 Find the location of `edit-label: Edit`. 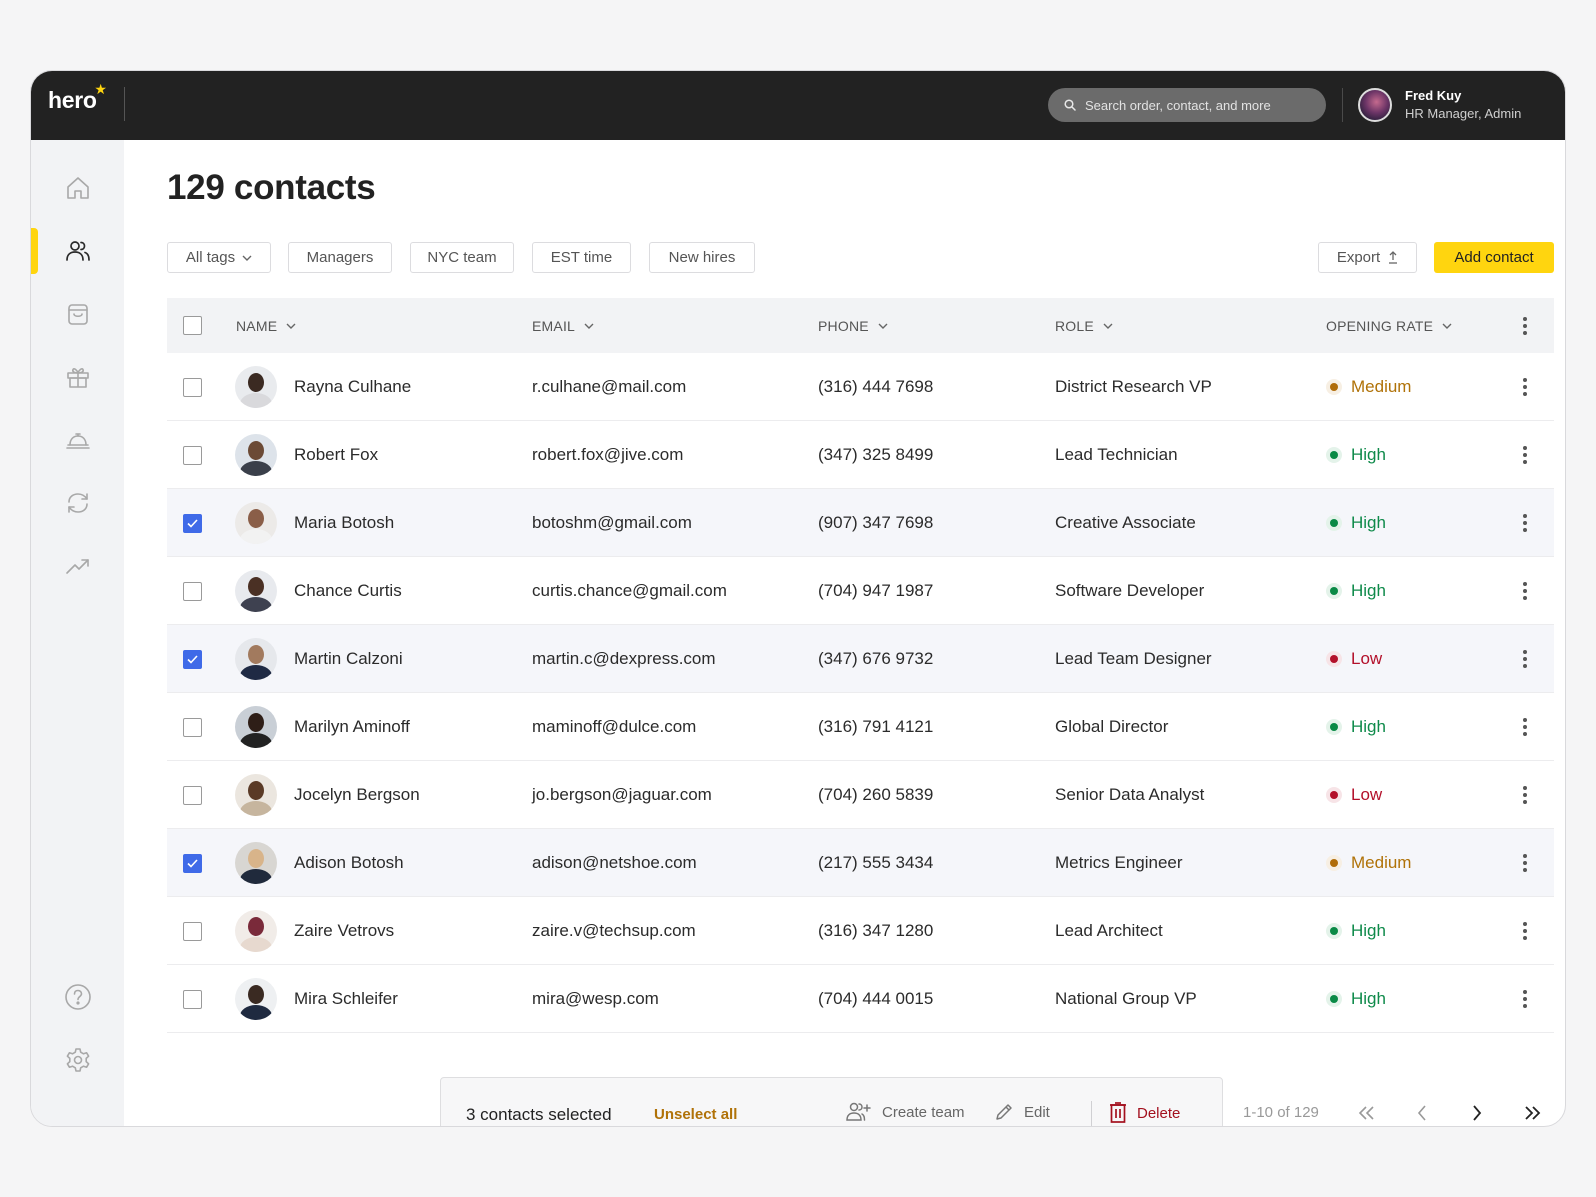

edit-label: Edit is located at coordinates (1037, 1112).